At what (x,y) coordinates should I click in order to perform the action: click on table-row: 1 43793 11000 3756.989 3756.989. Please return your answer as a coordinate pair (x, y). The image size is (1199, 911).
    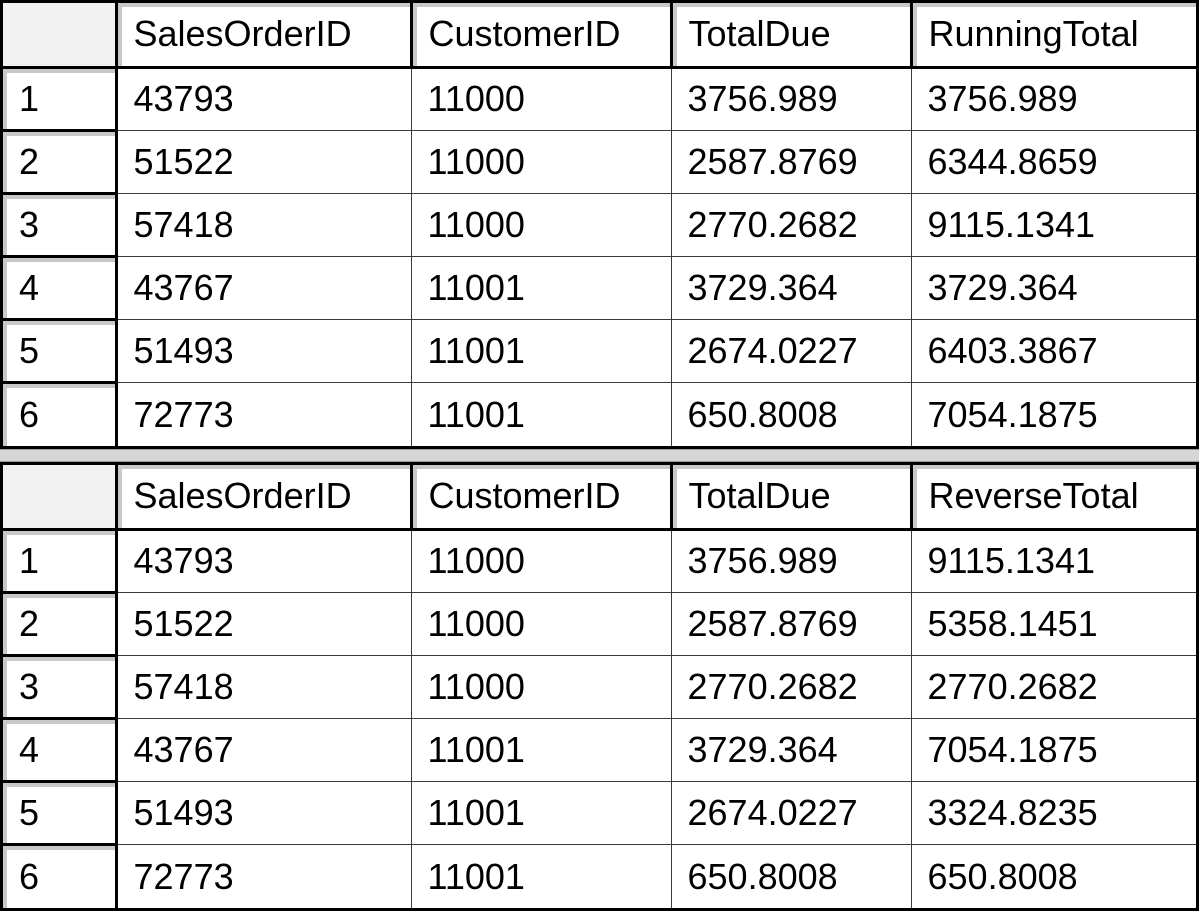
    Looking at the image, I should click on (599, 99).